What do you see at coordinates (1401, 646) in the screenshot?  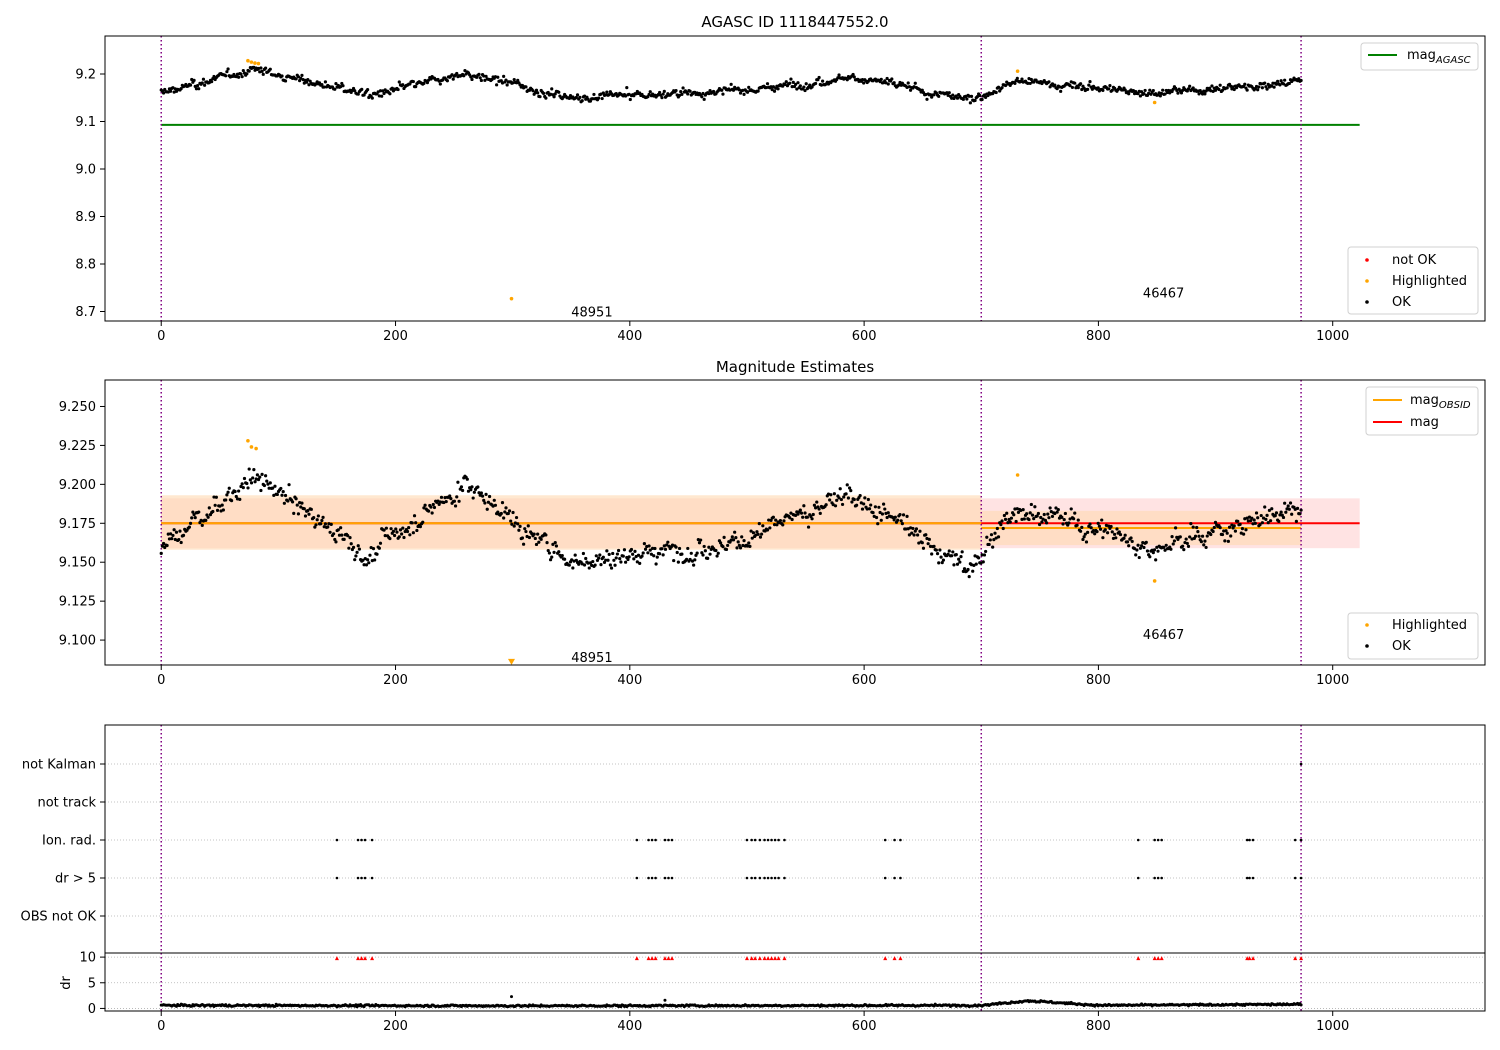 I see `legend2-ok-label: OK` at bounding box center [1401, 646].